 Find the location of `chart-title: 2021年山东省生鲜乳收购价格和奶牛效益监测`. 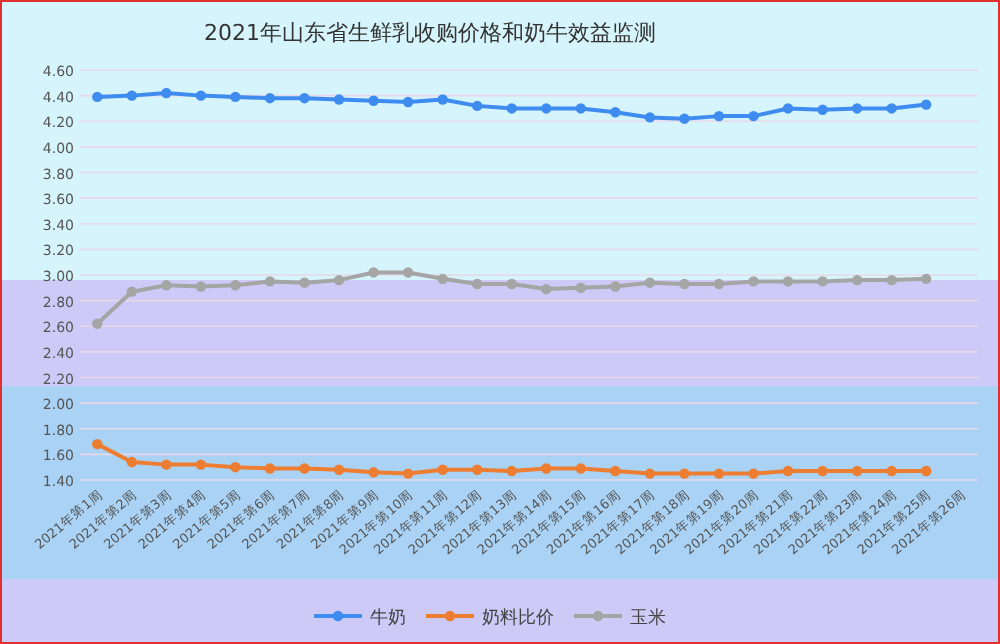

chart-title: 2021年山东省生鲜乳收购价格和奶牛效益监测 is located at coordinates (430, 33).